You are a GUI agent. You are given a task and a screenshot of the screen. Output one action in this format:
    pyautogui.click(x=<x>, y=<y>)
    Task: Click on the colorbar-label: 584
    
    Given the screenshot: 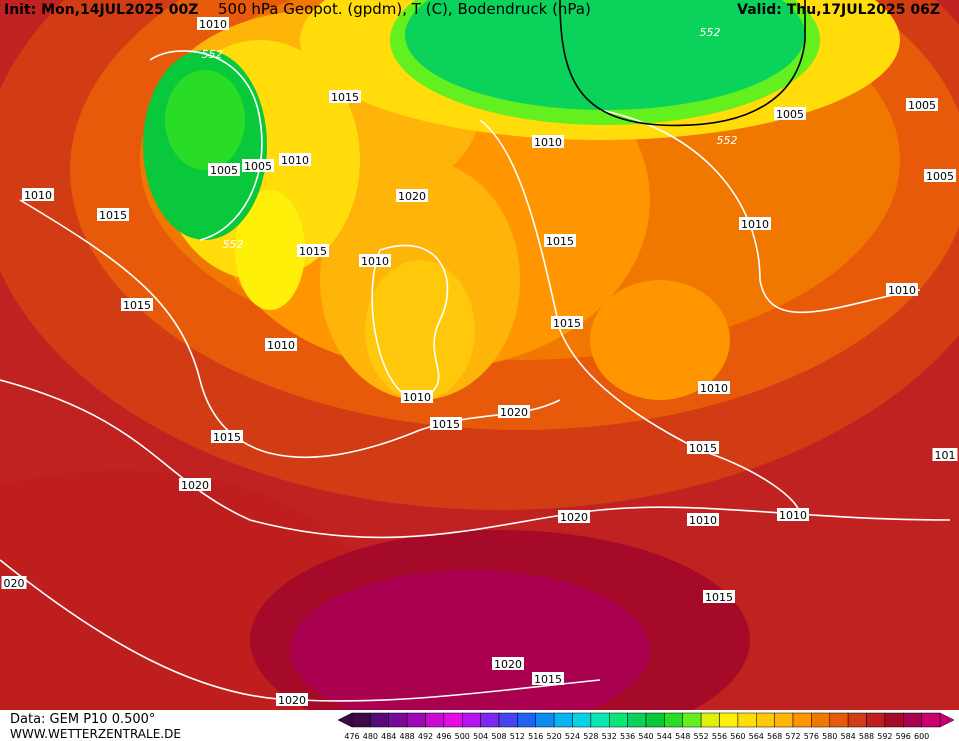 What is the action you would take?
    pyautogui.click(x=847, y=736)
    